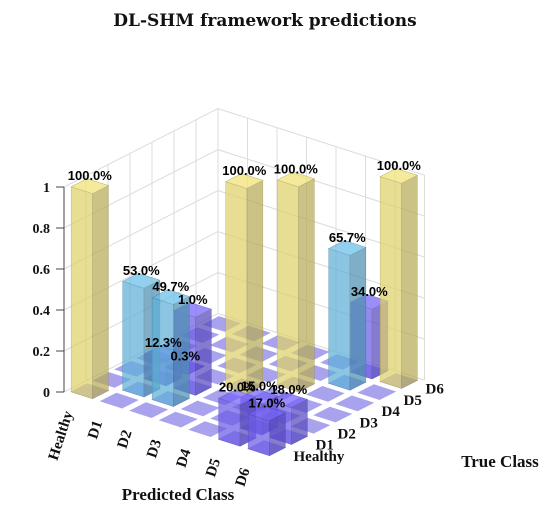 Image resolution: width=550 pixels, height=509 pixels. What do you see at coordinates (170, 286) in the screenshot?
I see `bar-value-label: 49.7%` at bounding box center [170, 286].